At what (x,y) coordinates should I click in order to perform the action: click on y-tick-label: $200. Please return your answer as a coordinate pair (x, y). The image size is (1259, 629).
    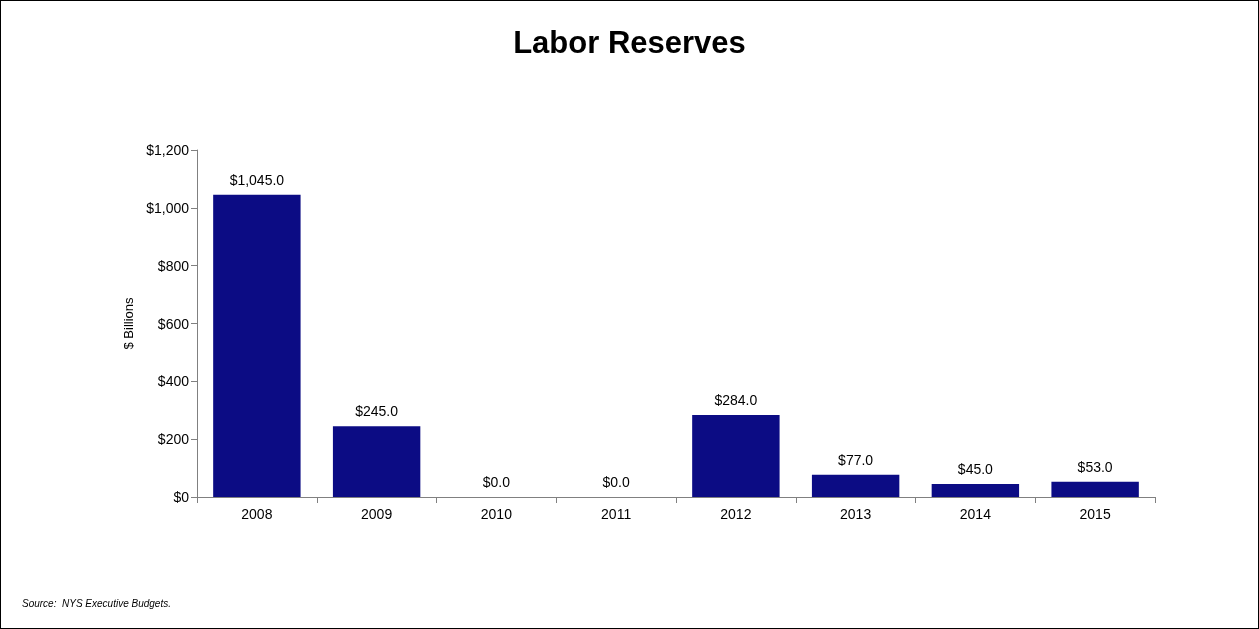
    Looking at the image, I should click on (173, 439).